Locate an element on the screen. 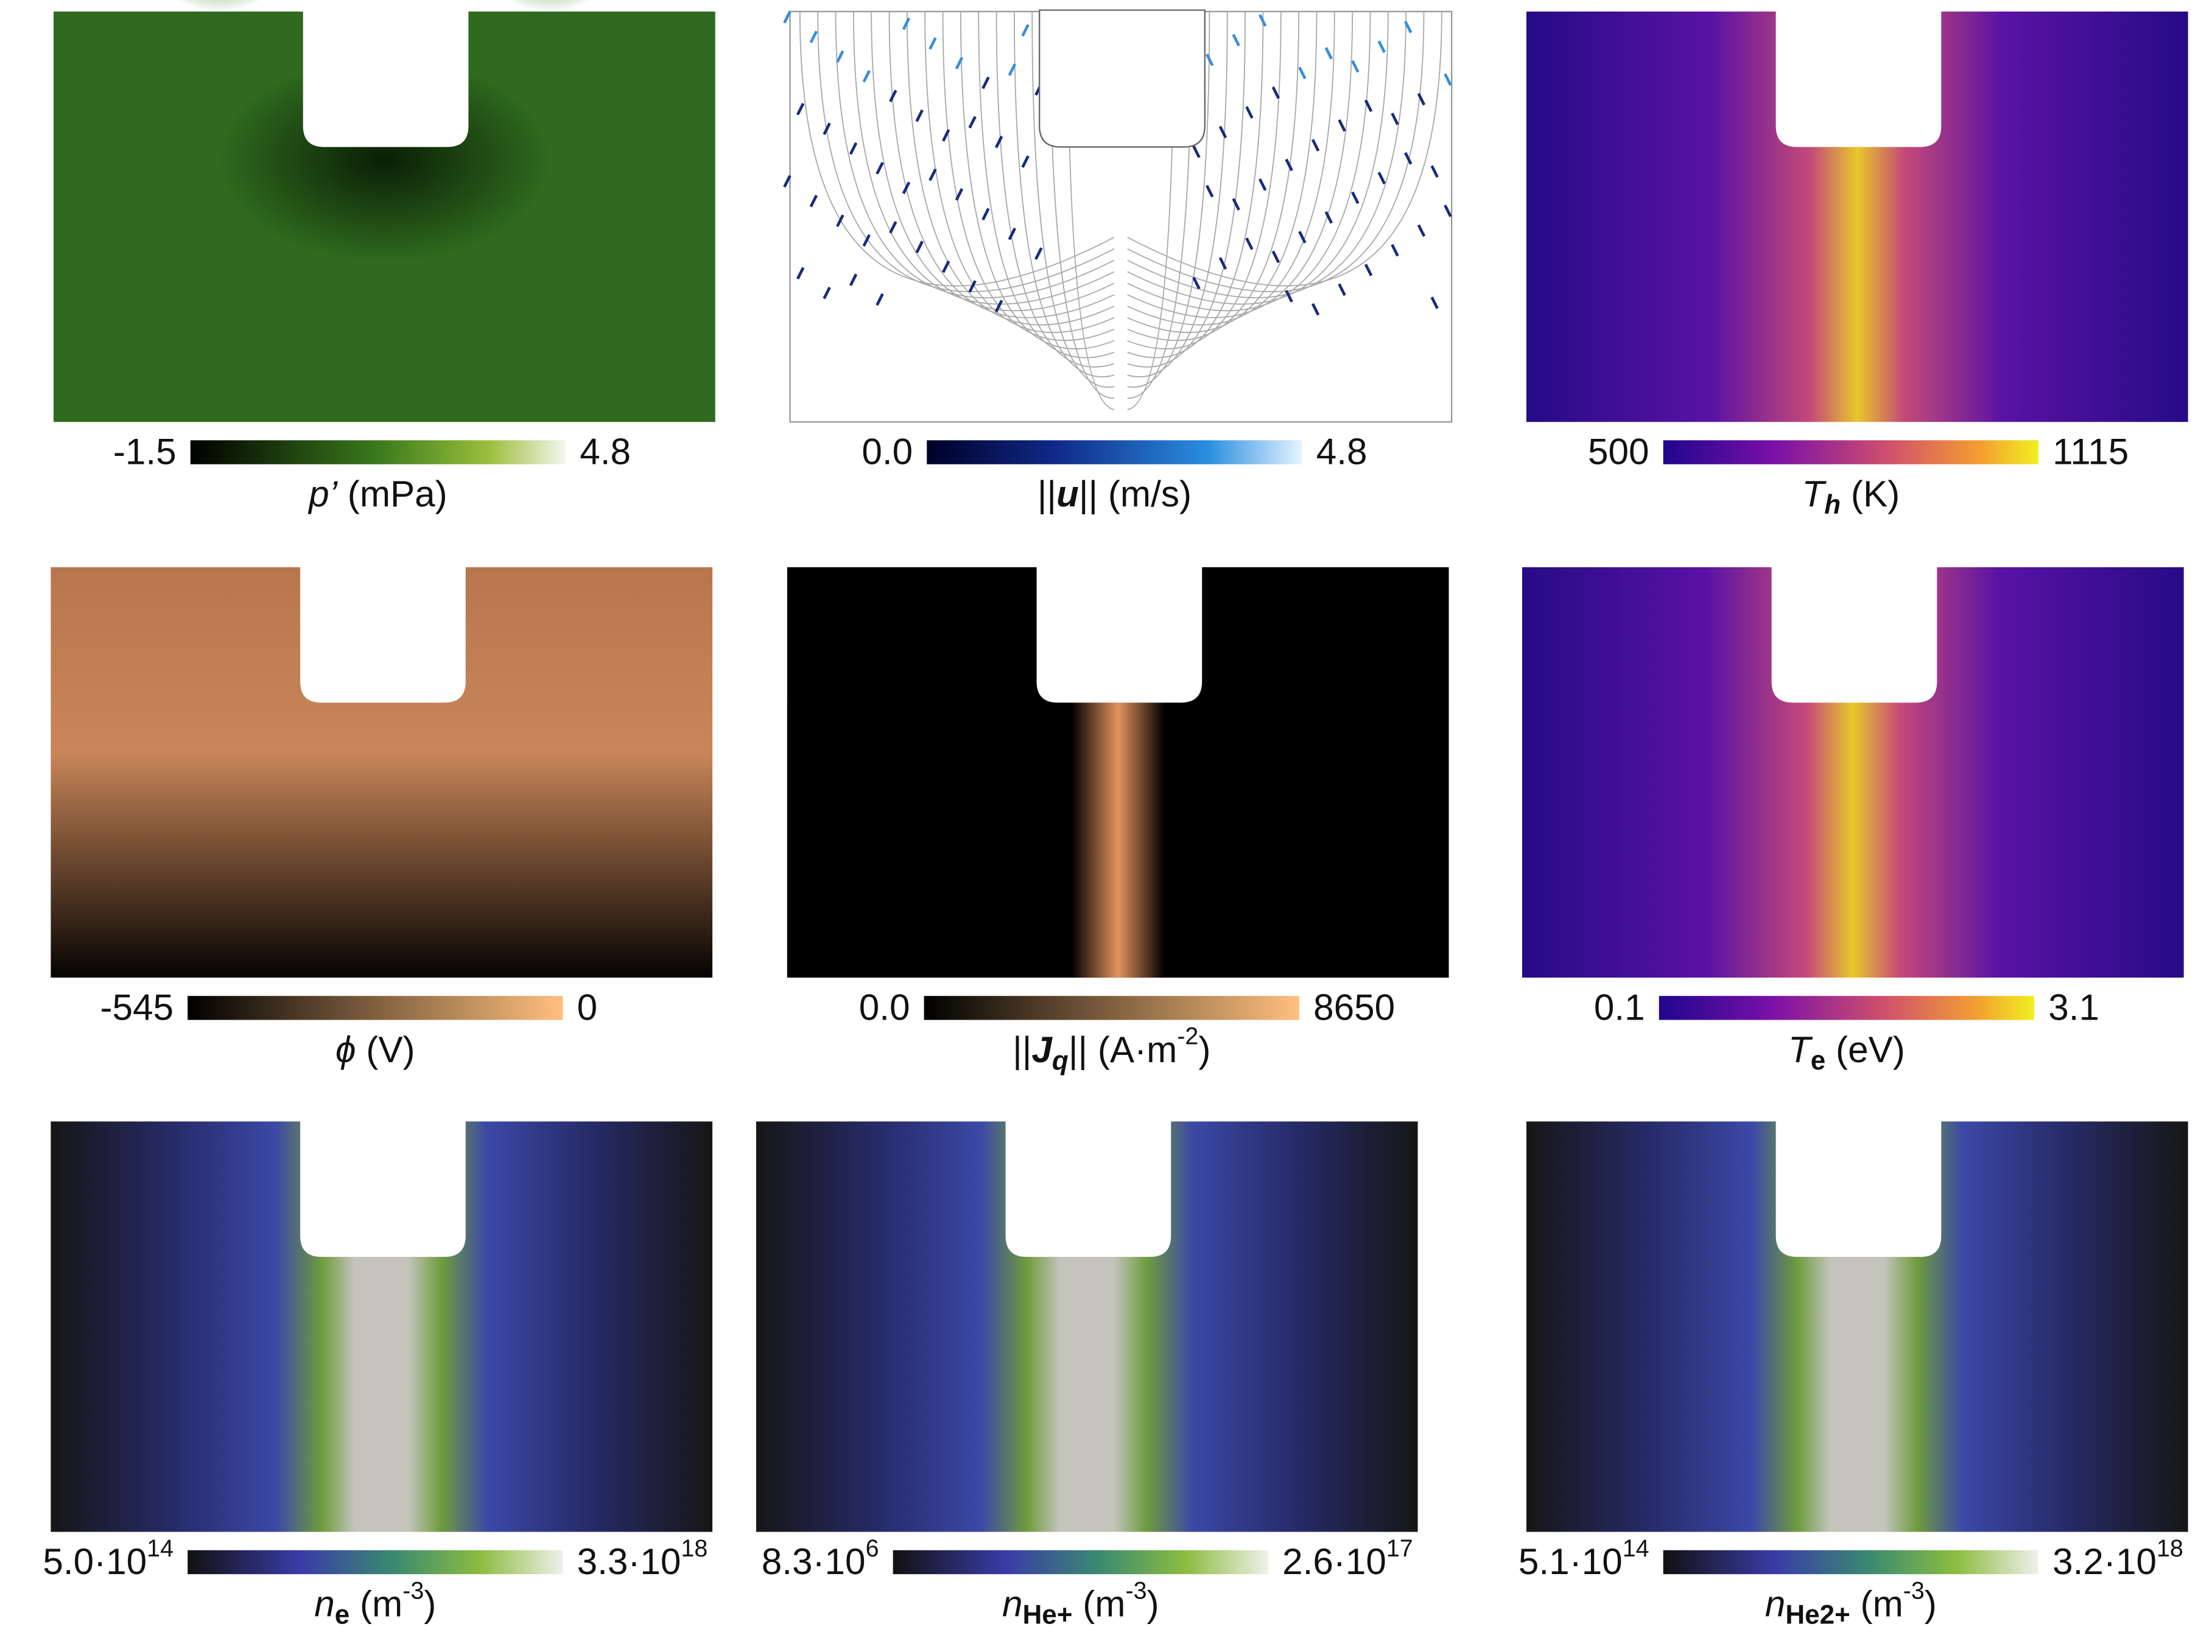 The height and width of the screenshot is (1652, 2212). text-part: 500 is located at coordinates (1619, 451).